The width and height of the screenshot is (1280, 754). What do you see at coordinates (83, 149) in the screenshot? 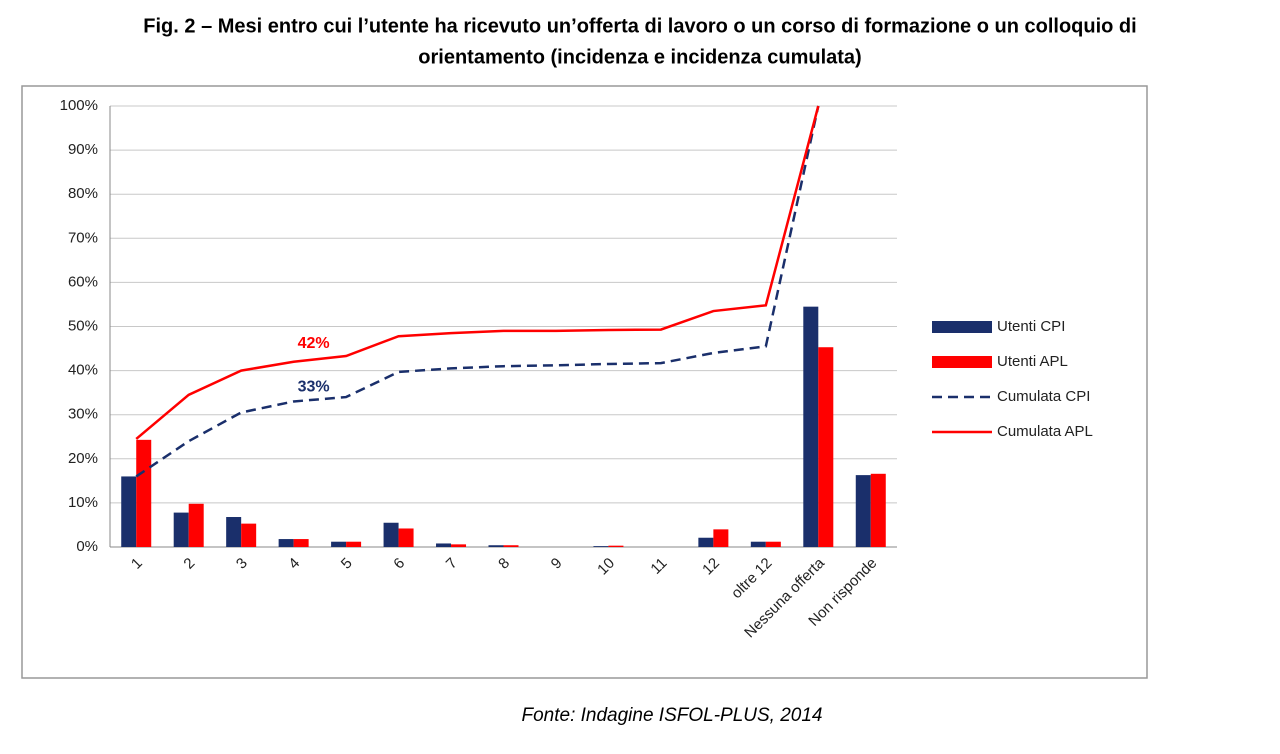
I see `y-tick-label: 90%` at bounding box center [83, 149].